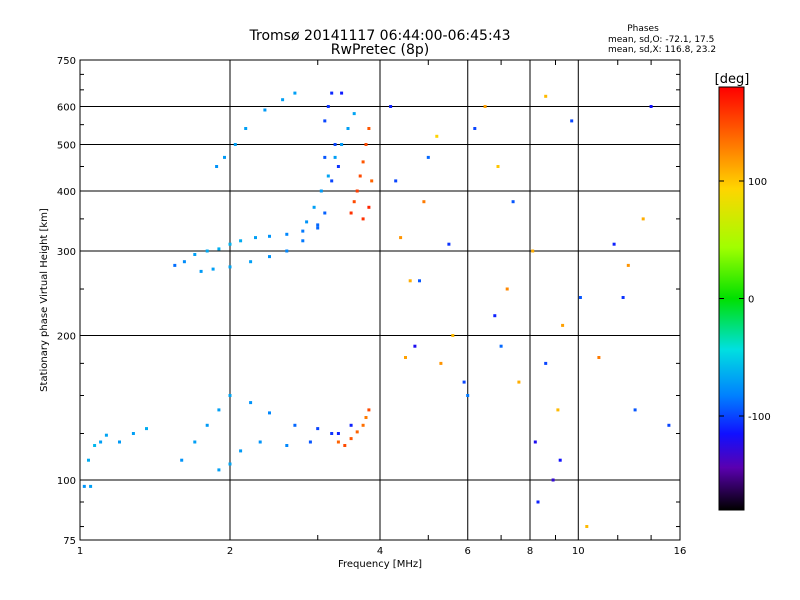  I want to click on x-tick-label: 10, so click(578, 551).